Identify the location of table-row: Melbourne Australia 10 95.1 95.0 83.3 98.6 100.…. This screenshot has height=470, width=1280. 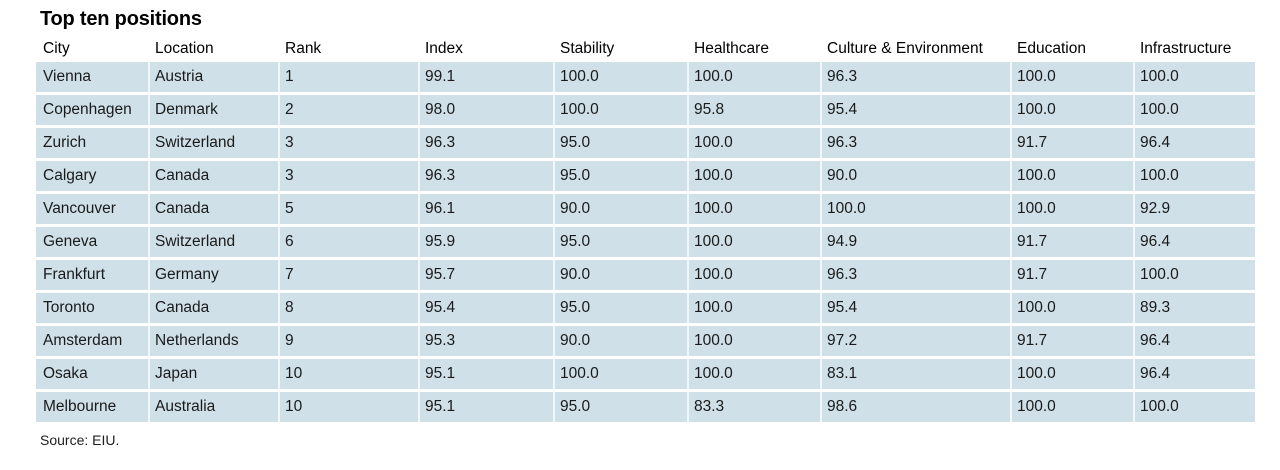
(645, 407).